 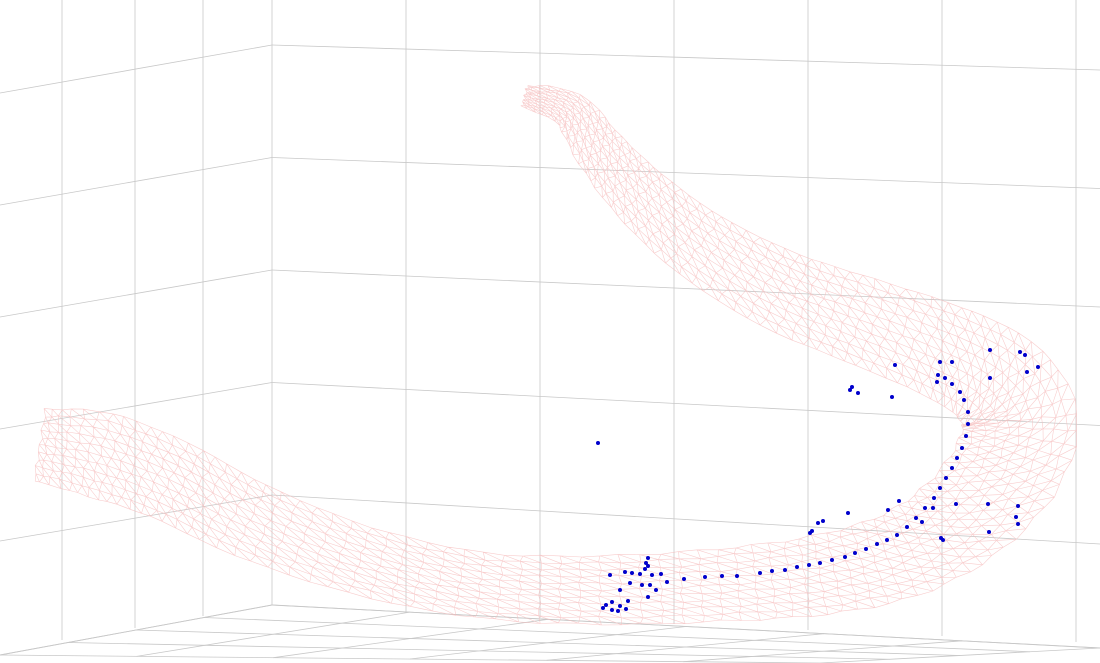 I want to click on grid-floor, so click(x=550, y=633).